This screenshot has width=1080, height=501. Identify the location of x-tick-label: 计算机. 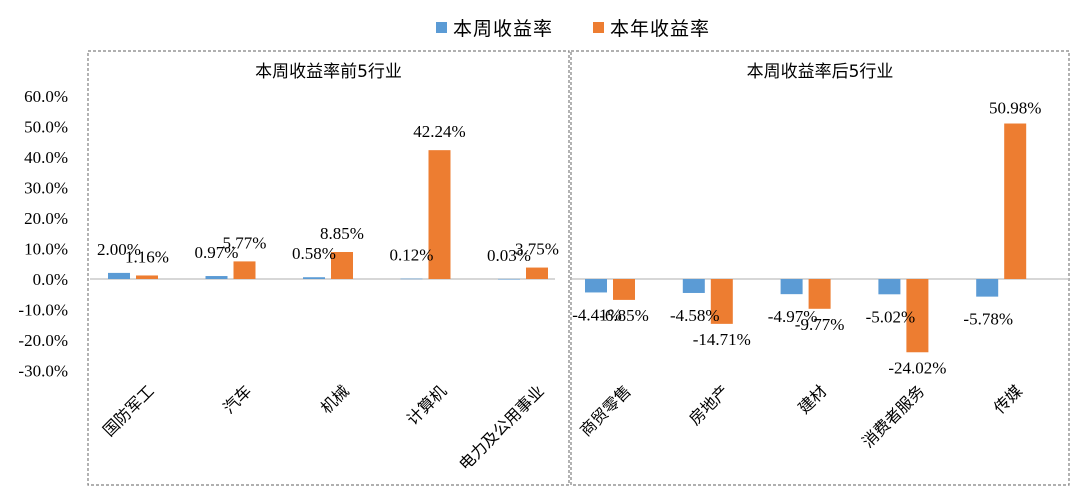
(426, 404).